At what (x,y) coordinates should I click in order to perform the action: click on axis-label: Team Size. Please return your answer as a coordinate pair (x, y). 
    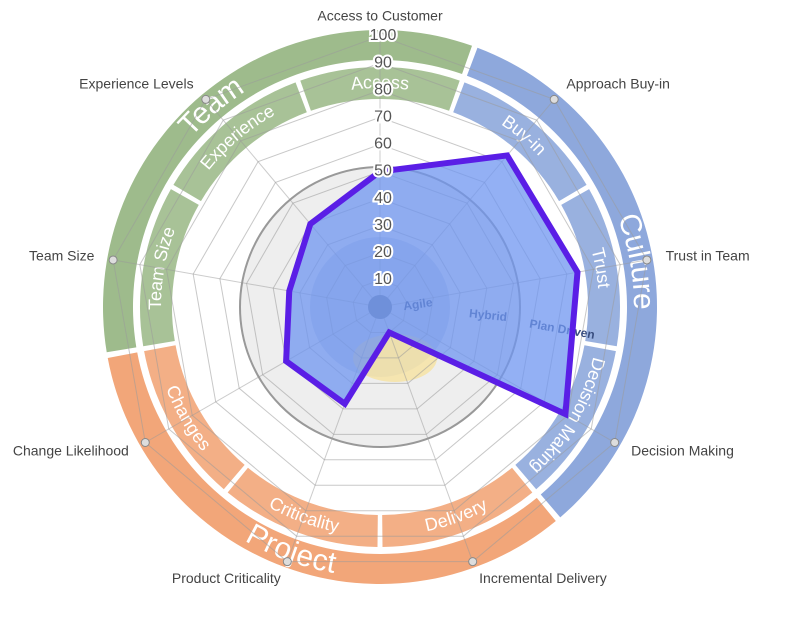
    Looking at the image, I should click on (62, 255).